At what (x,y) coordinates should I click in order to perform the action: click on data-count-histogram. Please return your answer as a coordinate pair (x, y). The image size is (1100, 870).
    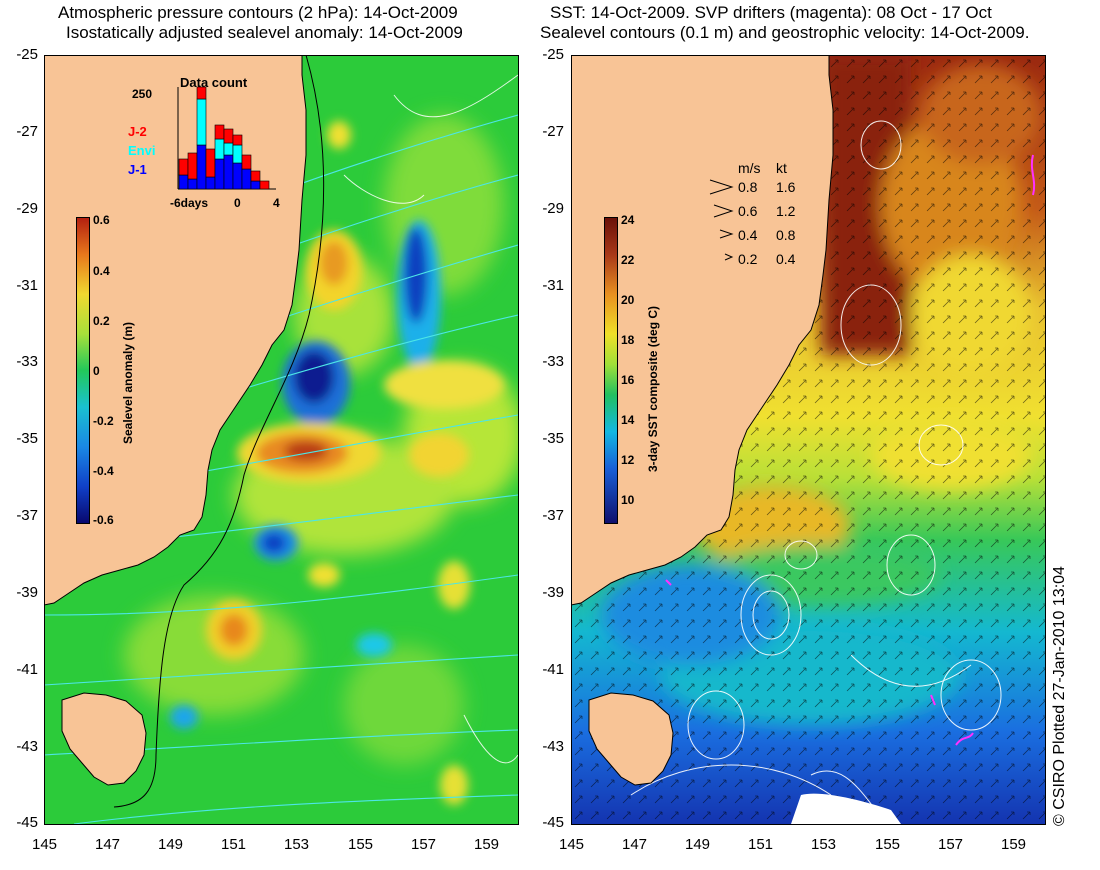
    Looking at the image, I should click on (226, 138).